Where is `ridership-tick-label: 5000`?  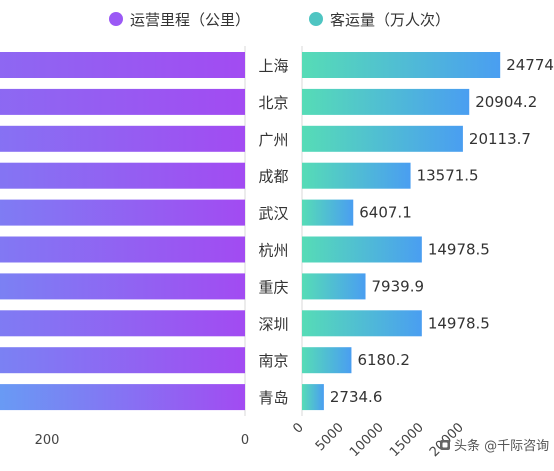
ridership-tick-label: 5000 is located at coordinates (330, 437).